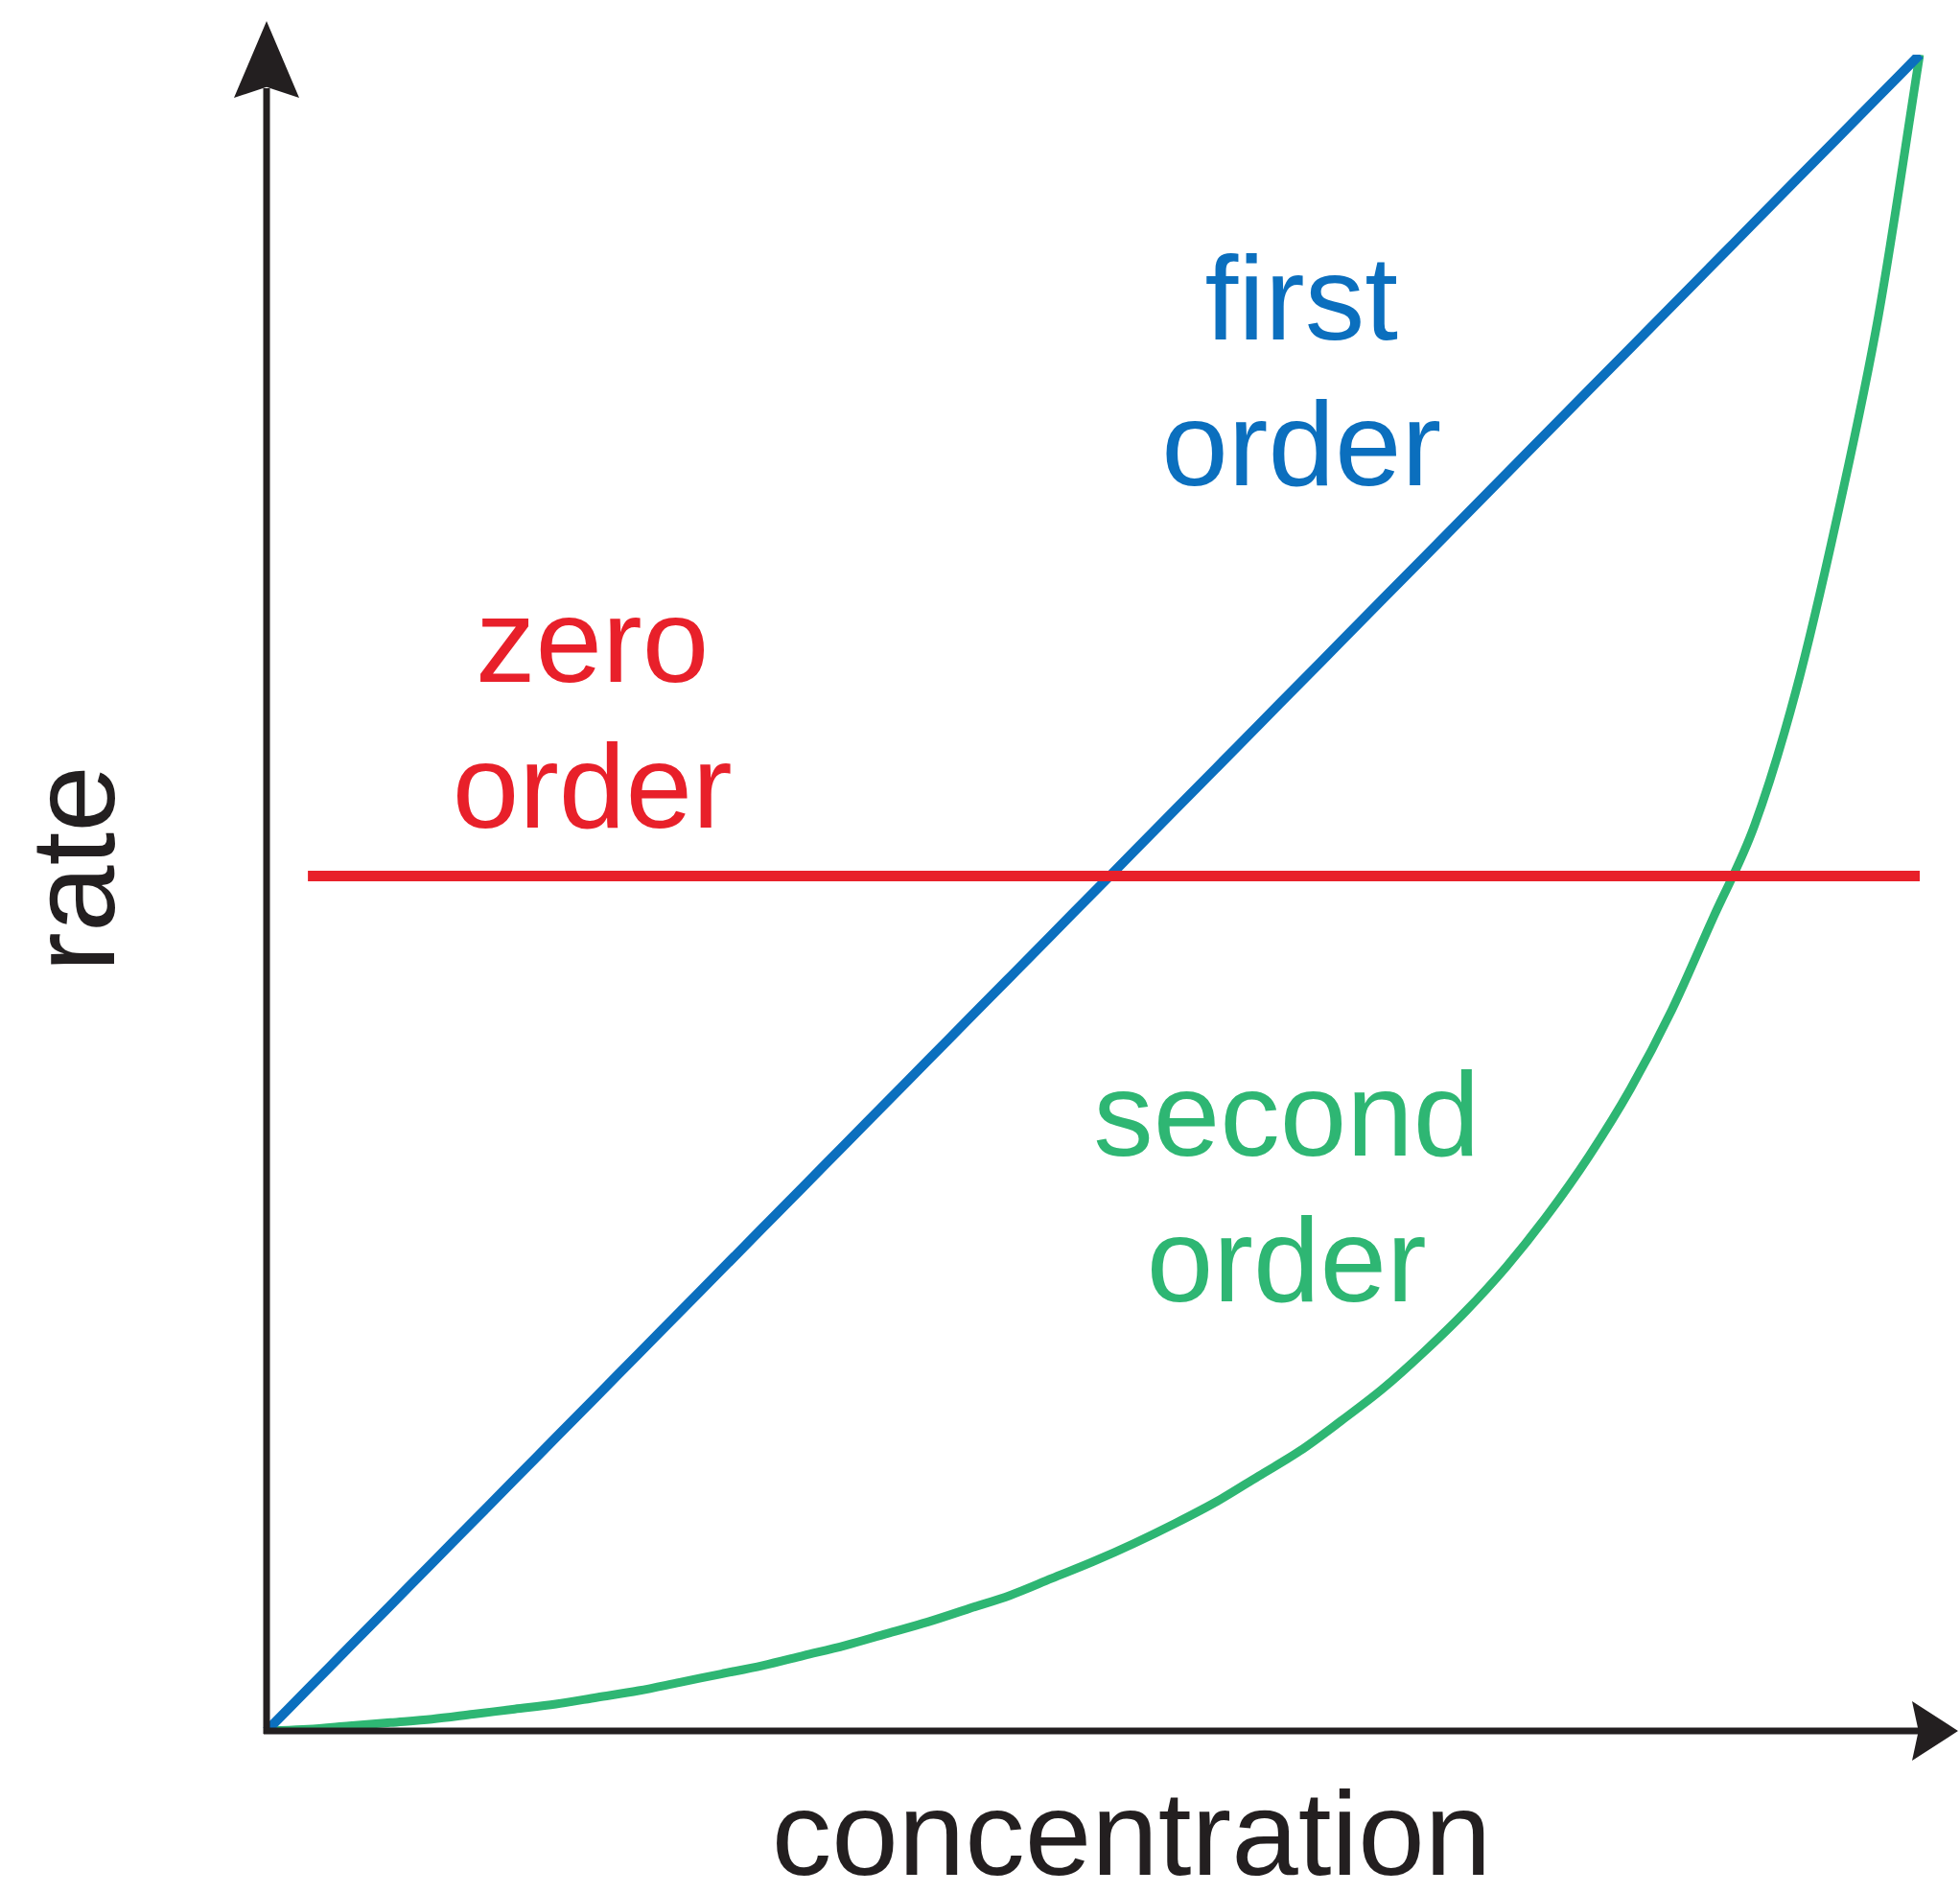 Image resolution: width=1960 pixels, height=1893 pixels. What do you see at coordinates (1287, 1187) in the screenshot?
I see `series-label: second order` at bounding box center [1287, 1187].